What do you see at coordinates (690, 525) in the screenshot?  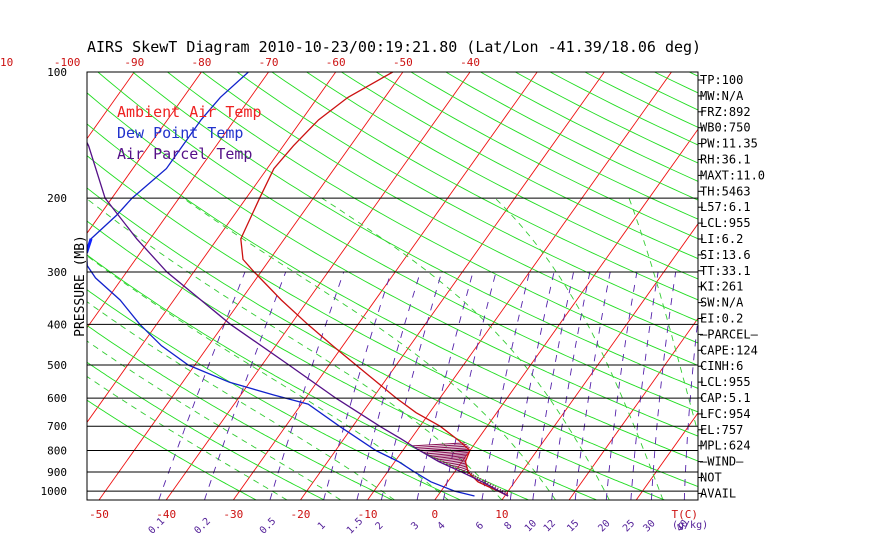 I see `mixing-ratio-unit-label: (g/kg)` at bounding box center [690, 525].